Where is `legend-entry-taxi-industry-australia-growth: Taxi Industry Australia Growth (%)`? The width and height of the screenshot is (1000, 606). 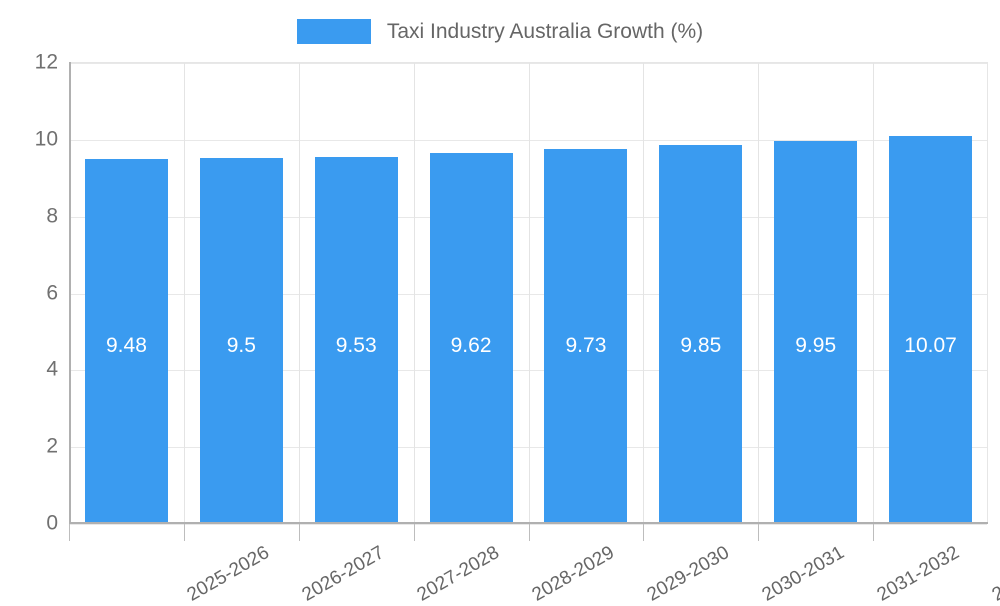 legend-entry-taxi-industry-australia-growth: Taxi Industry Australia Growth (%) is located at coordinates (500, 31).